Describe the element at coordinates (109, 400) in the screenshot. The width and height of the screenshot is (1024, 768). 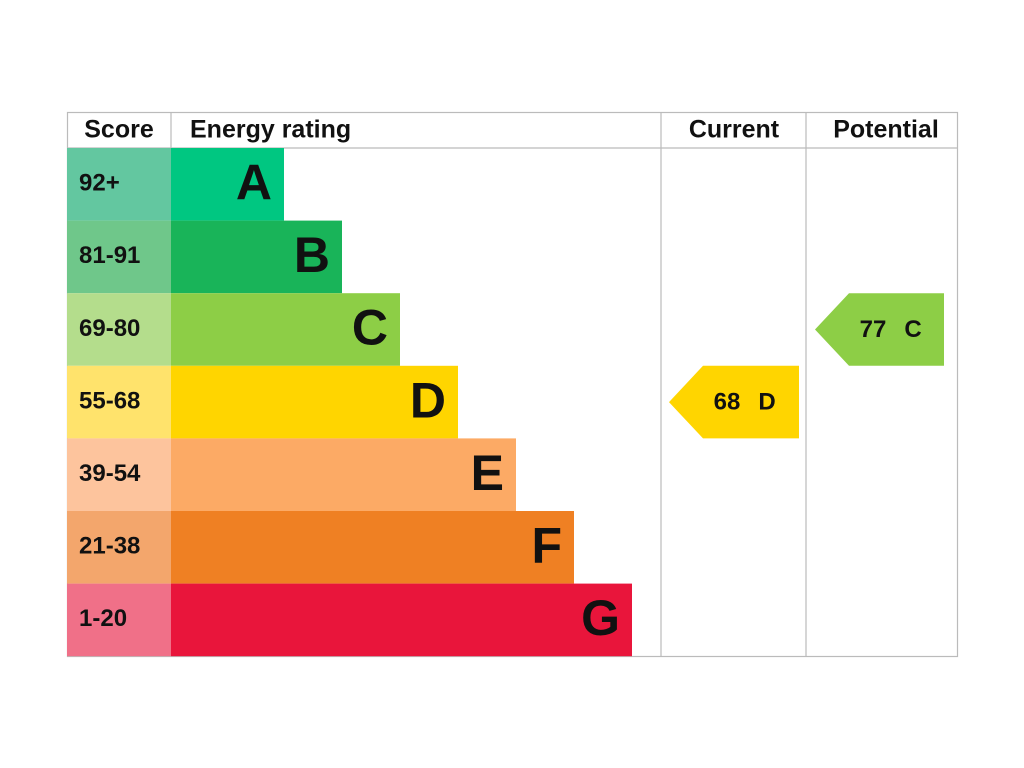
I see `score-range: 55-68` at that location.